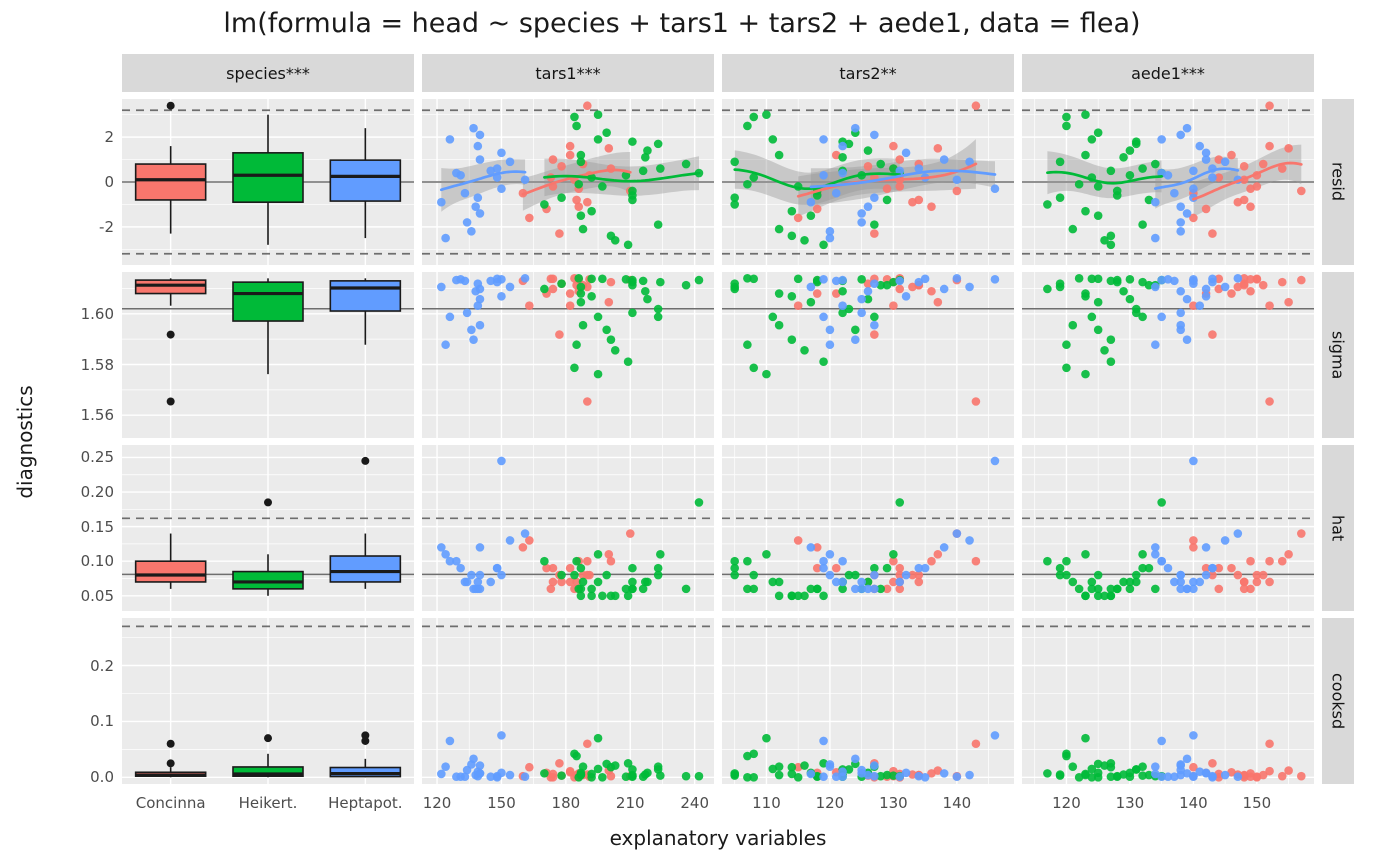 The image size is (1400, 865). I want to click on col-strip-aede1: aede1***, so click(1168, 73).